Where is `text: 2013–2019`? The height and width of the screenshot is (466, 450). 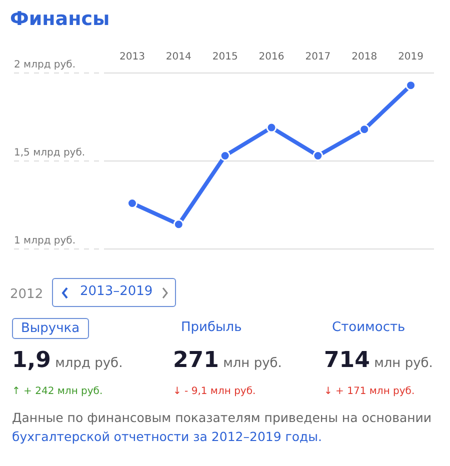 text: 2013–2019 is located at coordinates (116, 291).